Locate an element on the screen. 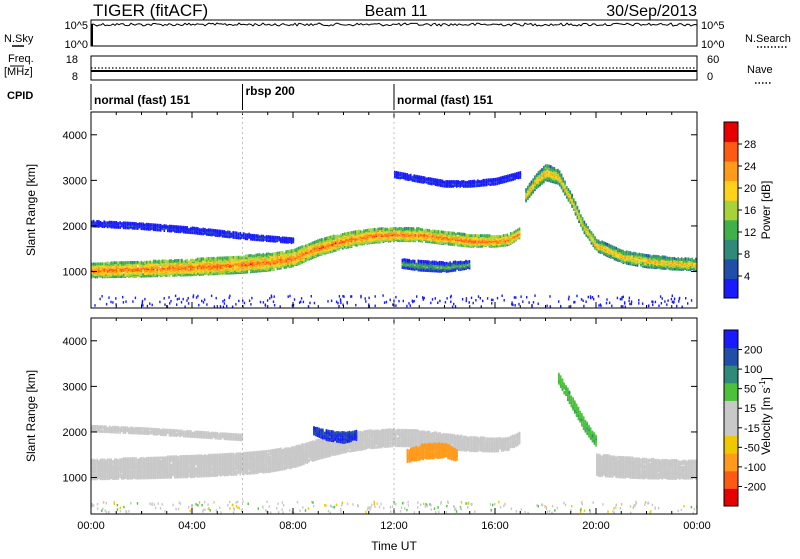 This screenshot has width=800, height=559. sky-tick-top-left: 10^5 is located at coordinates (76, 26).